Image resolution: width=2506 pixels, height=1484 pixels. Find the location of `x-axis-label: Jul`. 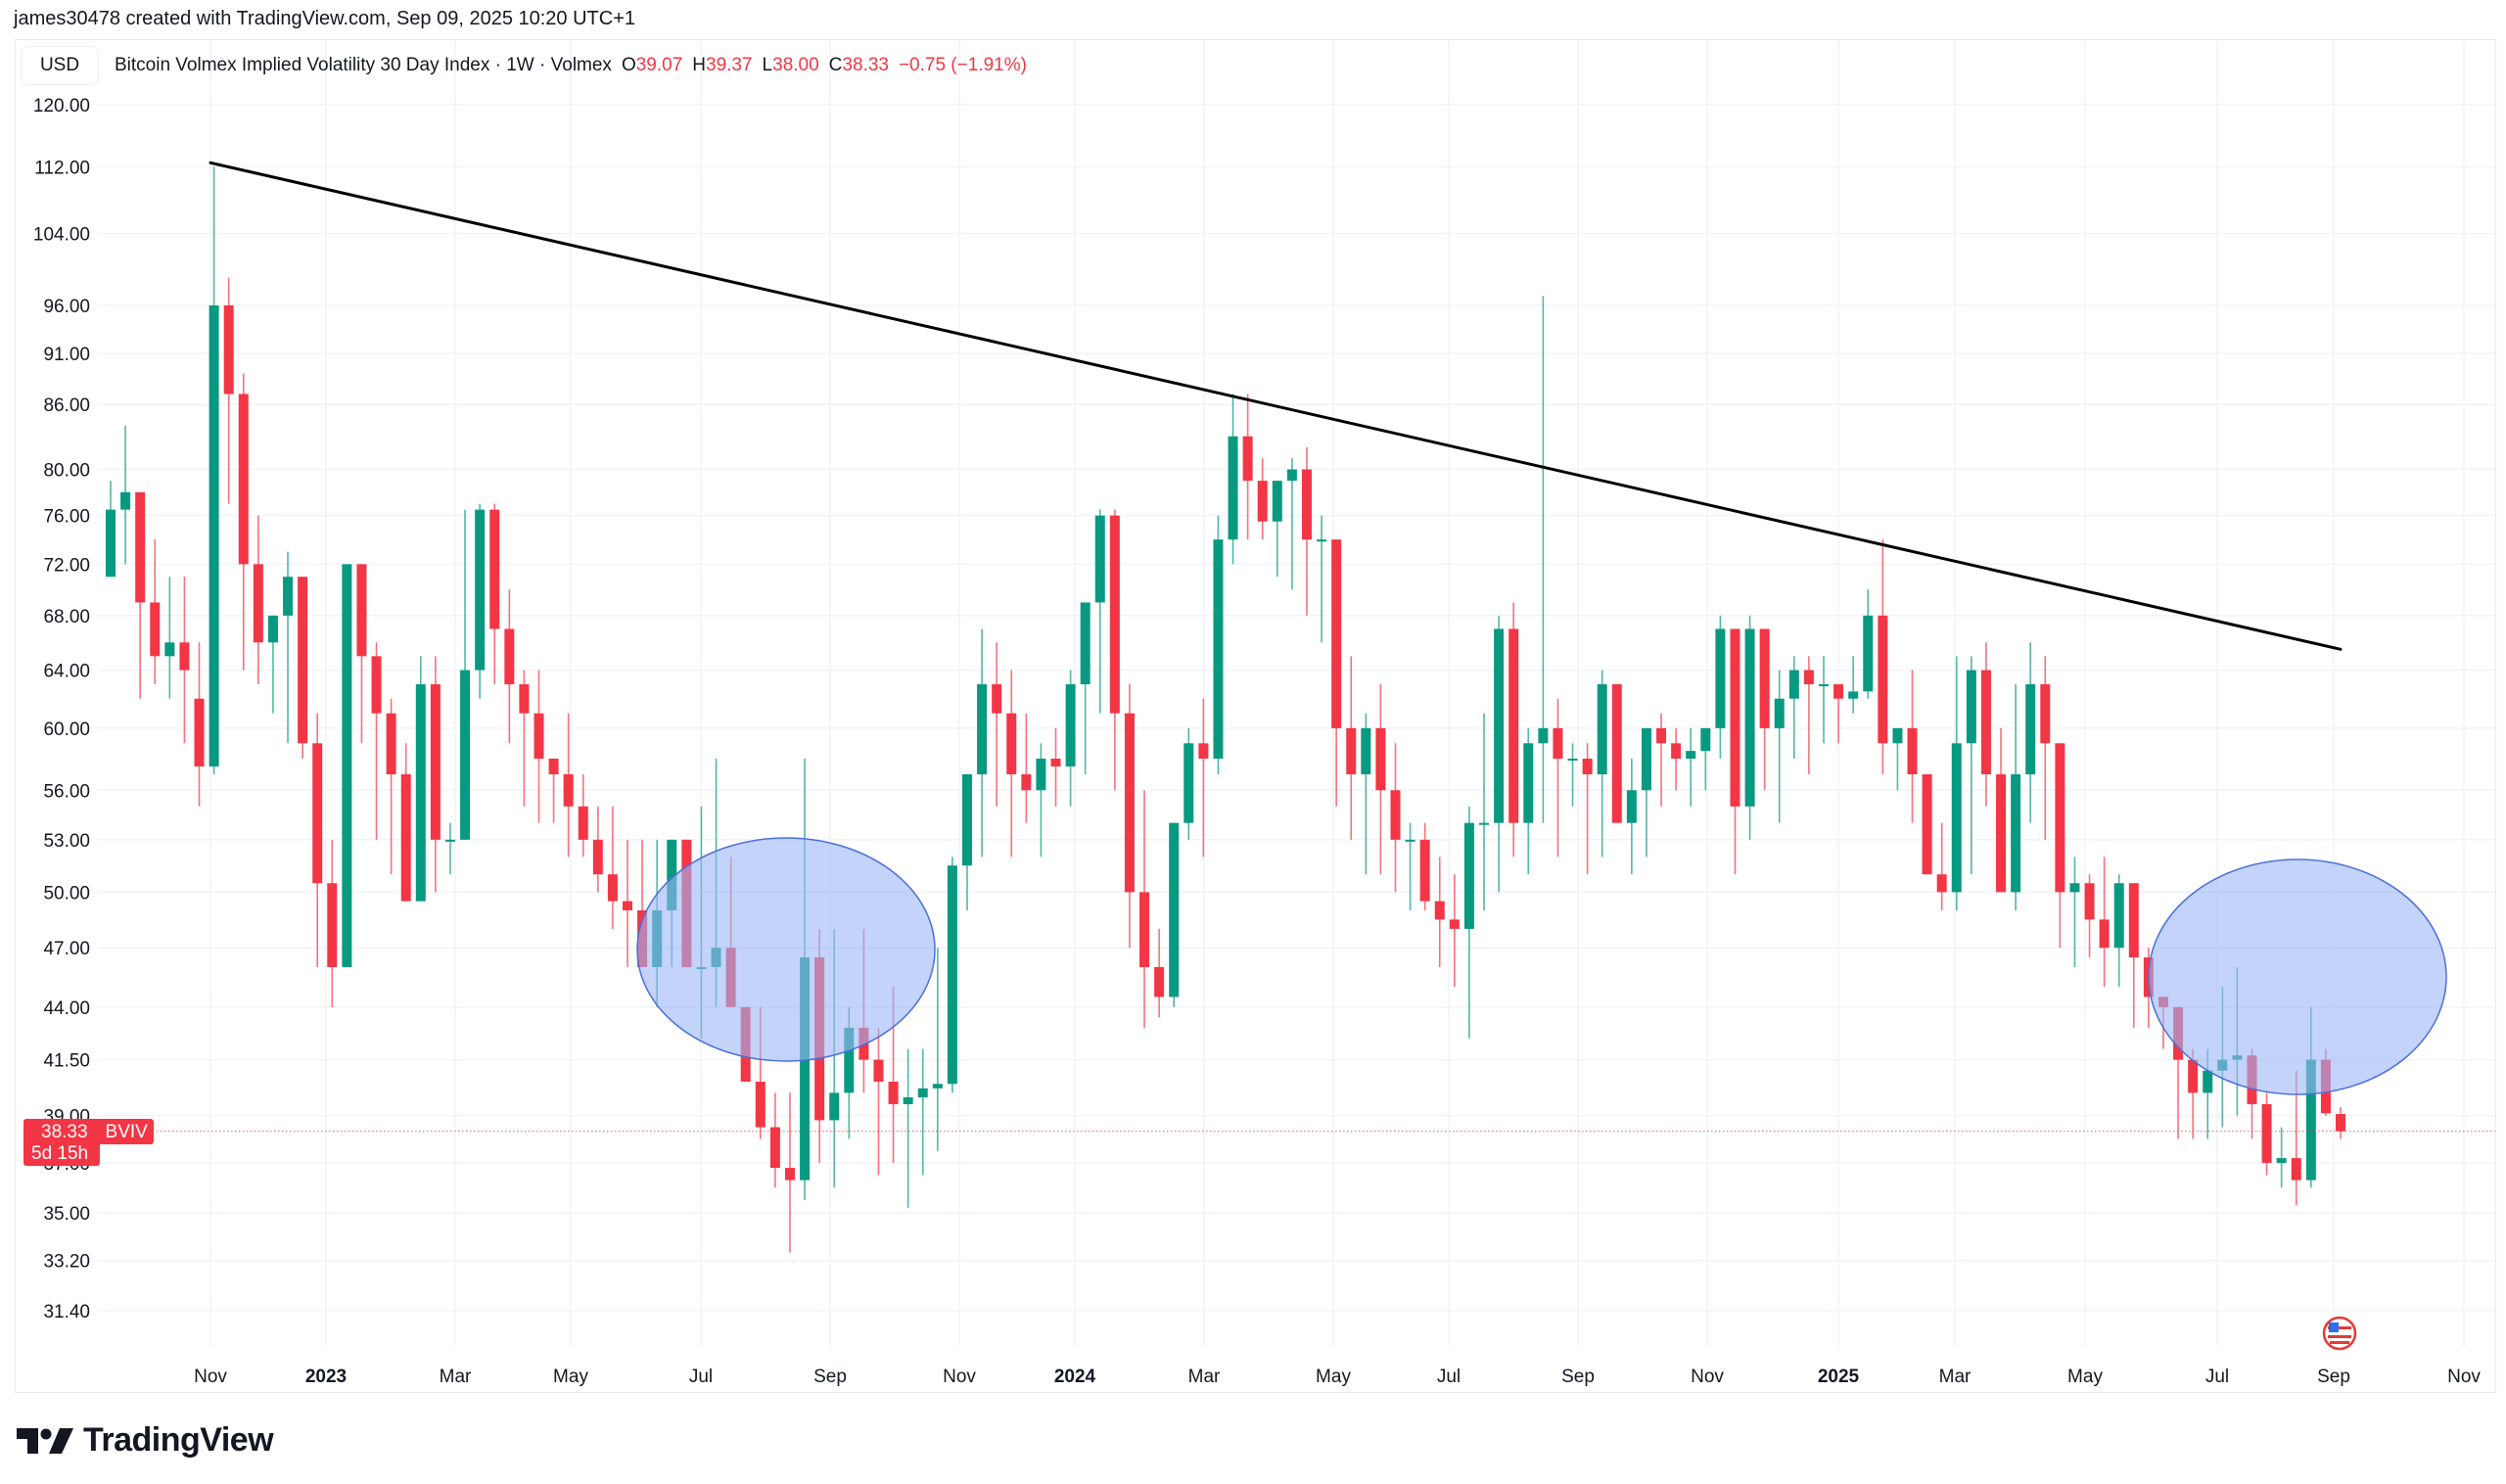

x-axis-label: Jul is located at coordinates (1449, 1377).